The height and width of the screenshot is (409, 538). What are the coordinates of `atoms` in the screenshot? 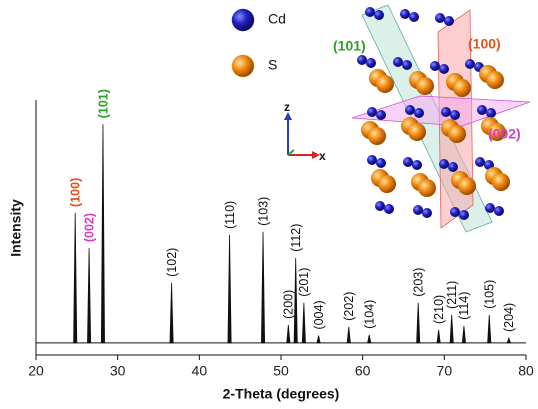 It's located at (433, 113).